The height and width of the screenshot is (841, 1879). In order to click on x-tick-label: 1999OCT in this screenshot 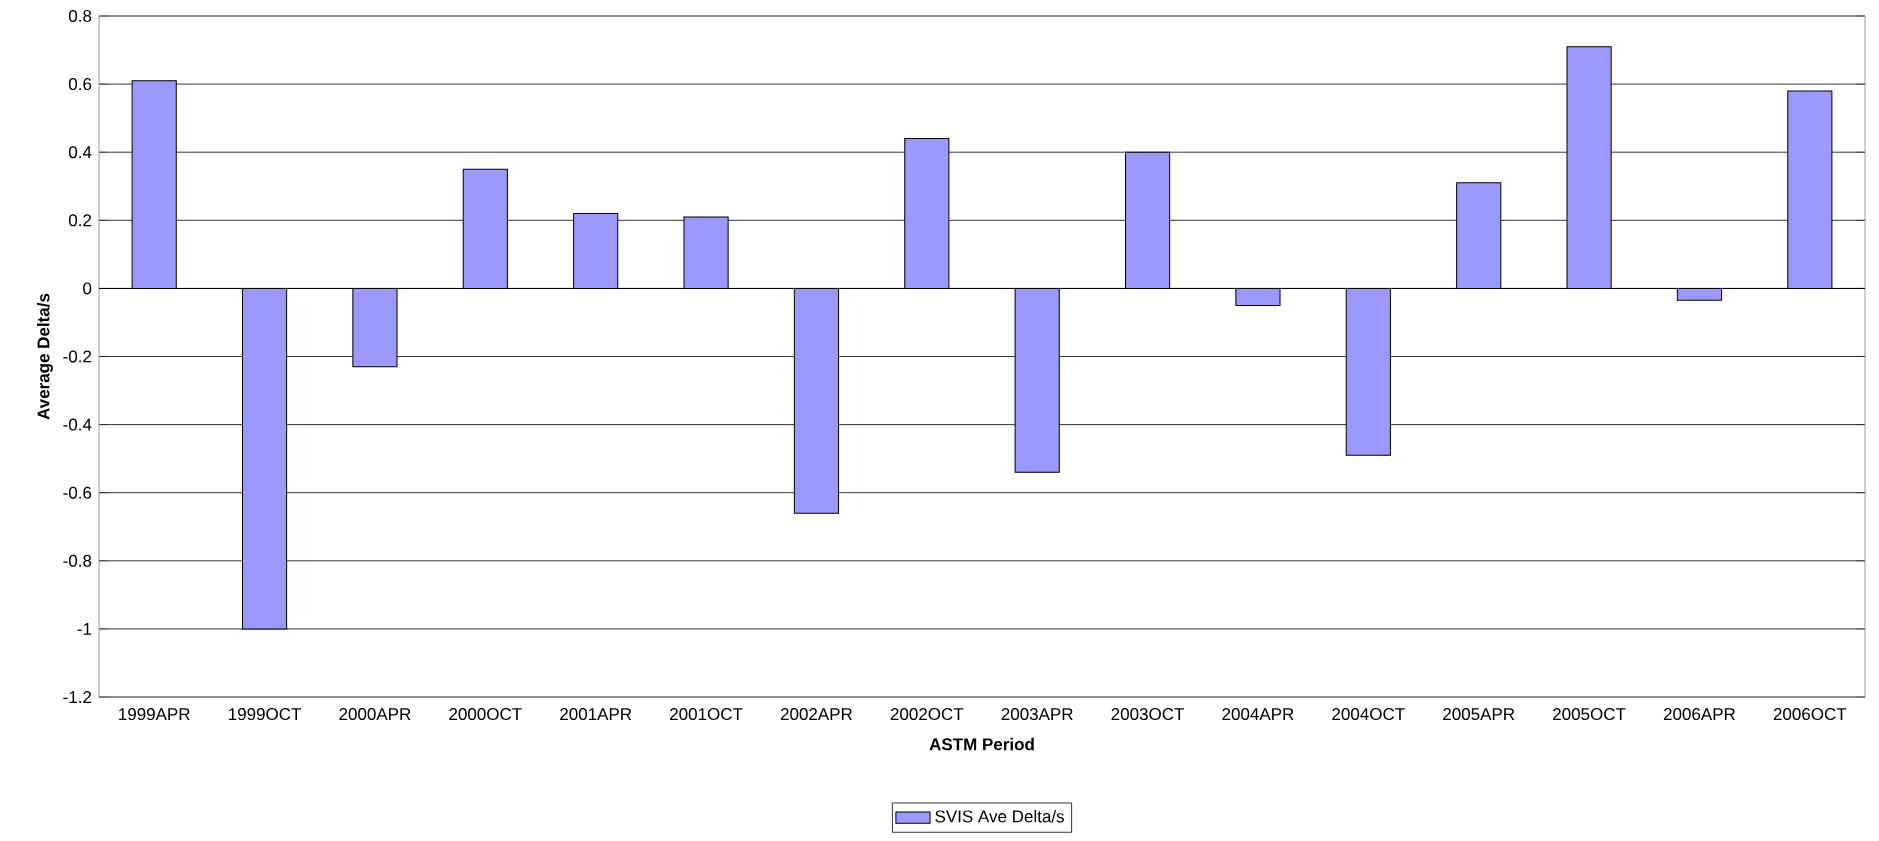, I will do `click(265, 714)`.